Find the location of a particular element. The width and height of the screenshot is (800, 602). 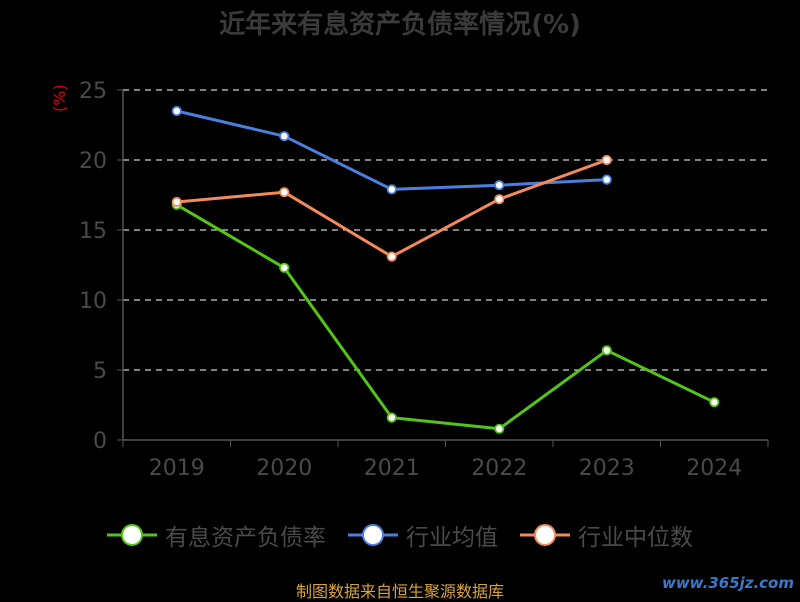

legend: 有息资产负债率 行业均值 行业中位数 is located at coordinates (400, 535).